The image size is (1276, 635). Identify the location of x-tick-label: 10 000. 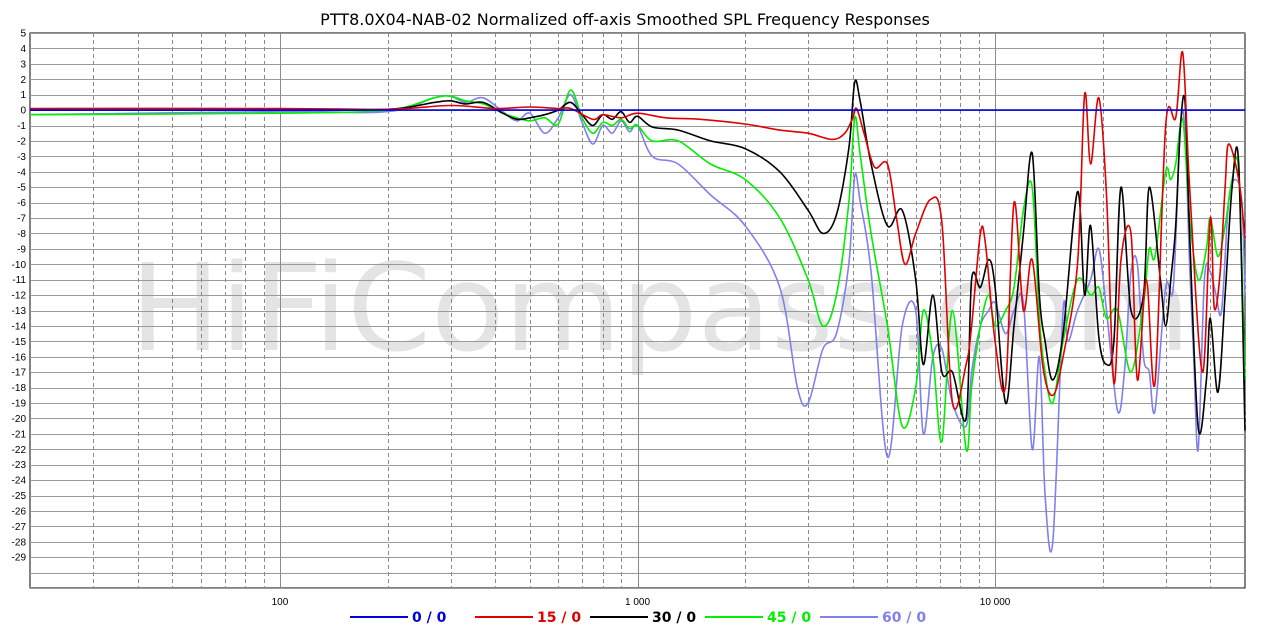
(995, 602).